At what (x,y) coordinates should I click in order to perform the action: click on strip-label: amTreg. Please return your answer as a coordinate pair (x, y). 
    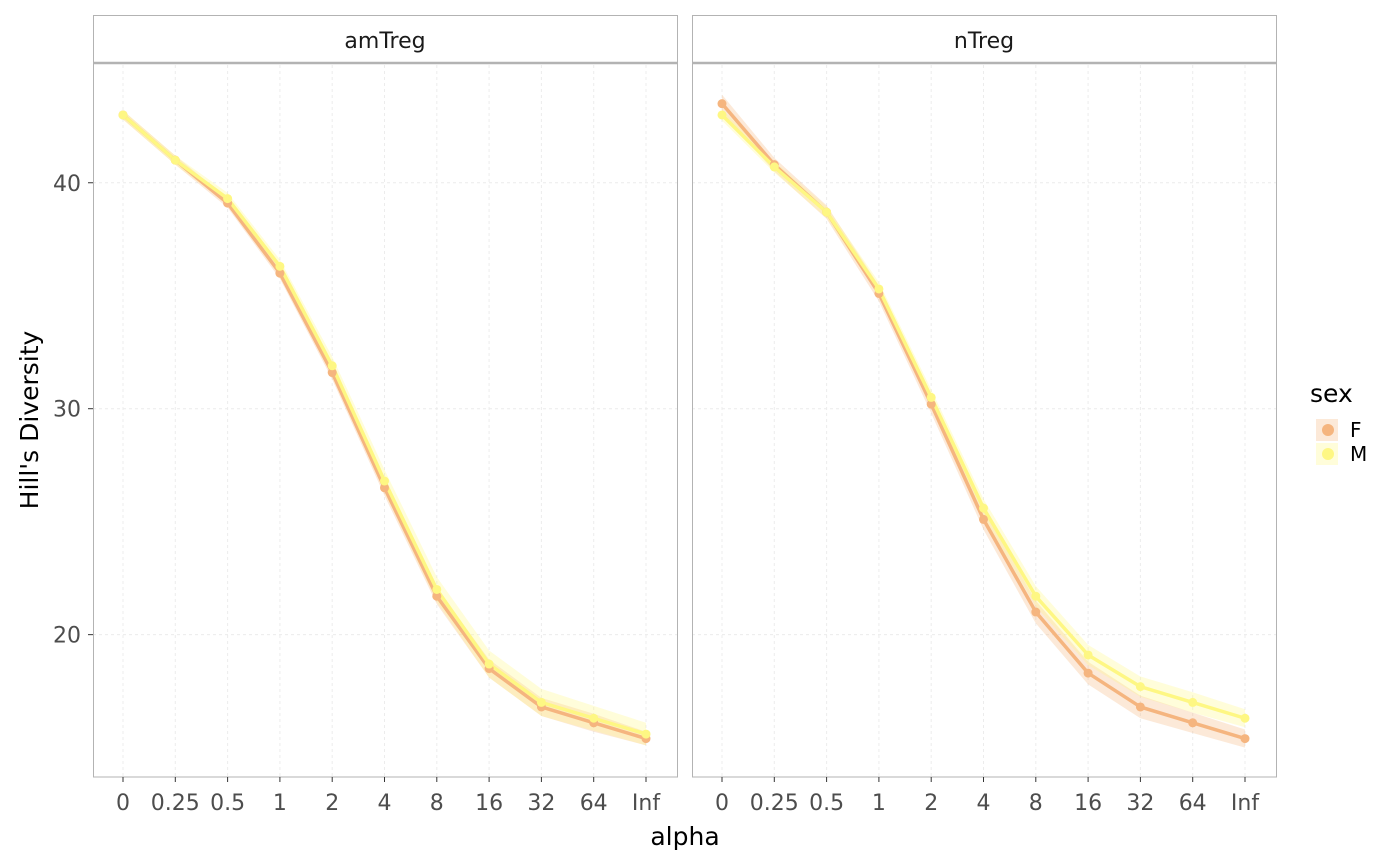
    Looking at the image, I should click on (384, 41).